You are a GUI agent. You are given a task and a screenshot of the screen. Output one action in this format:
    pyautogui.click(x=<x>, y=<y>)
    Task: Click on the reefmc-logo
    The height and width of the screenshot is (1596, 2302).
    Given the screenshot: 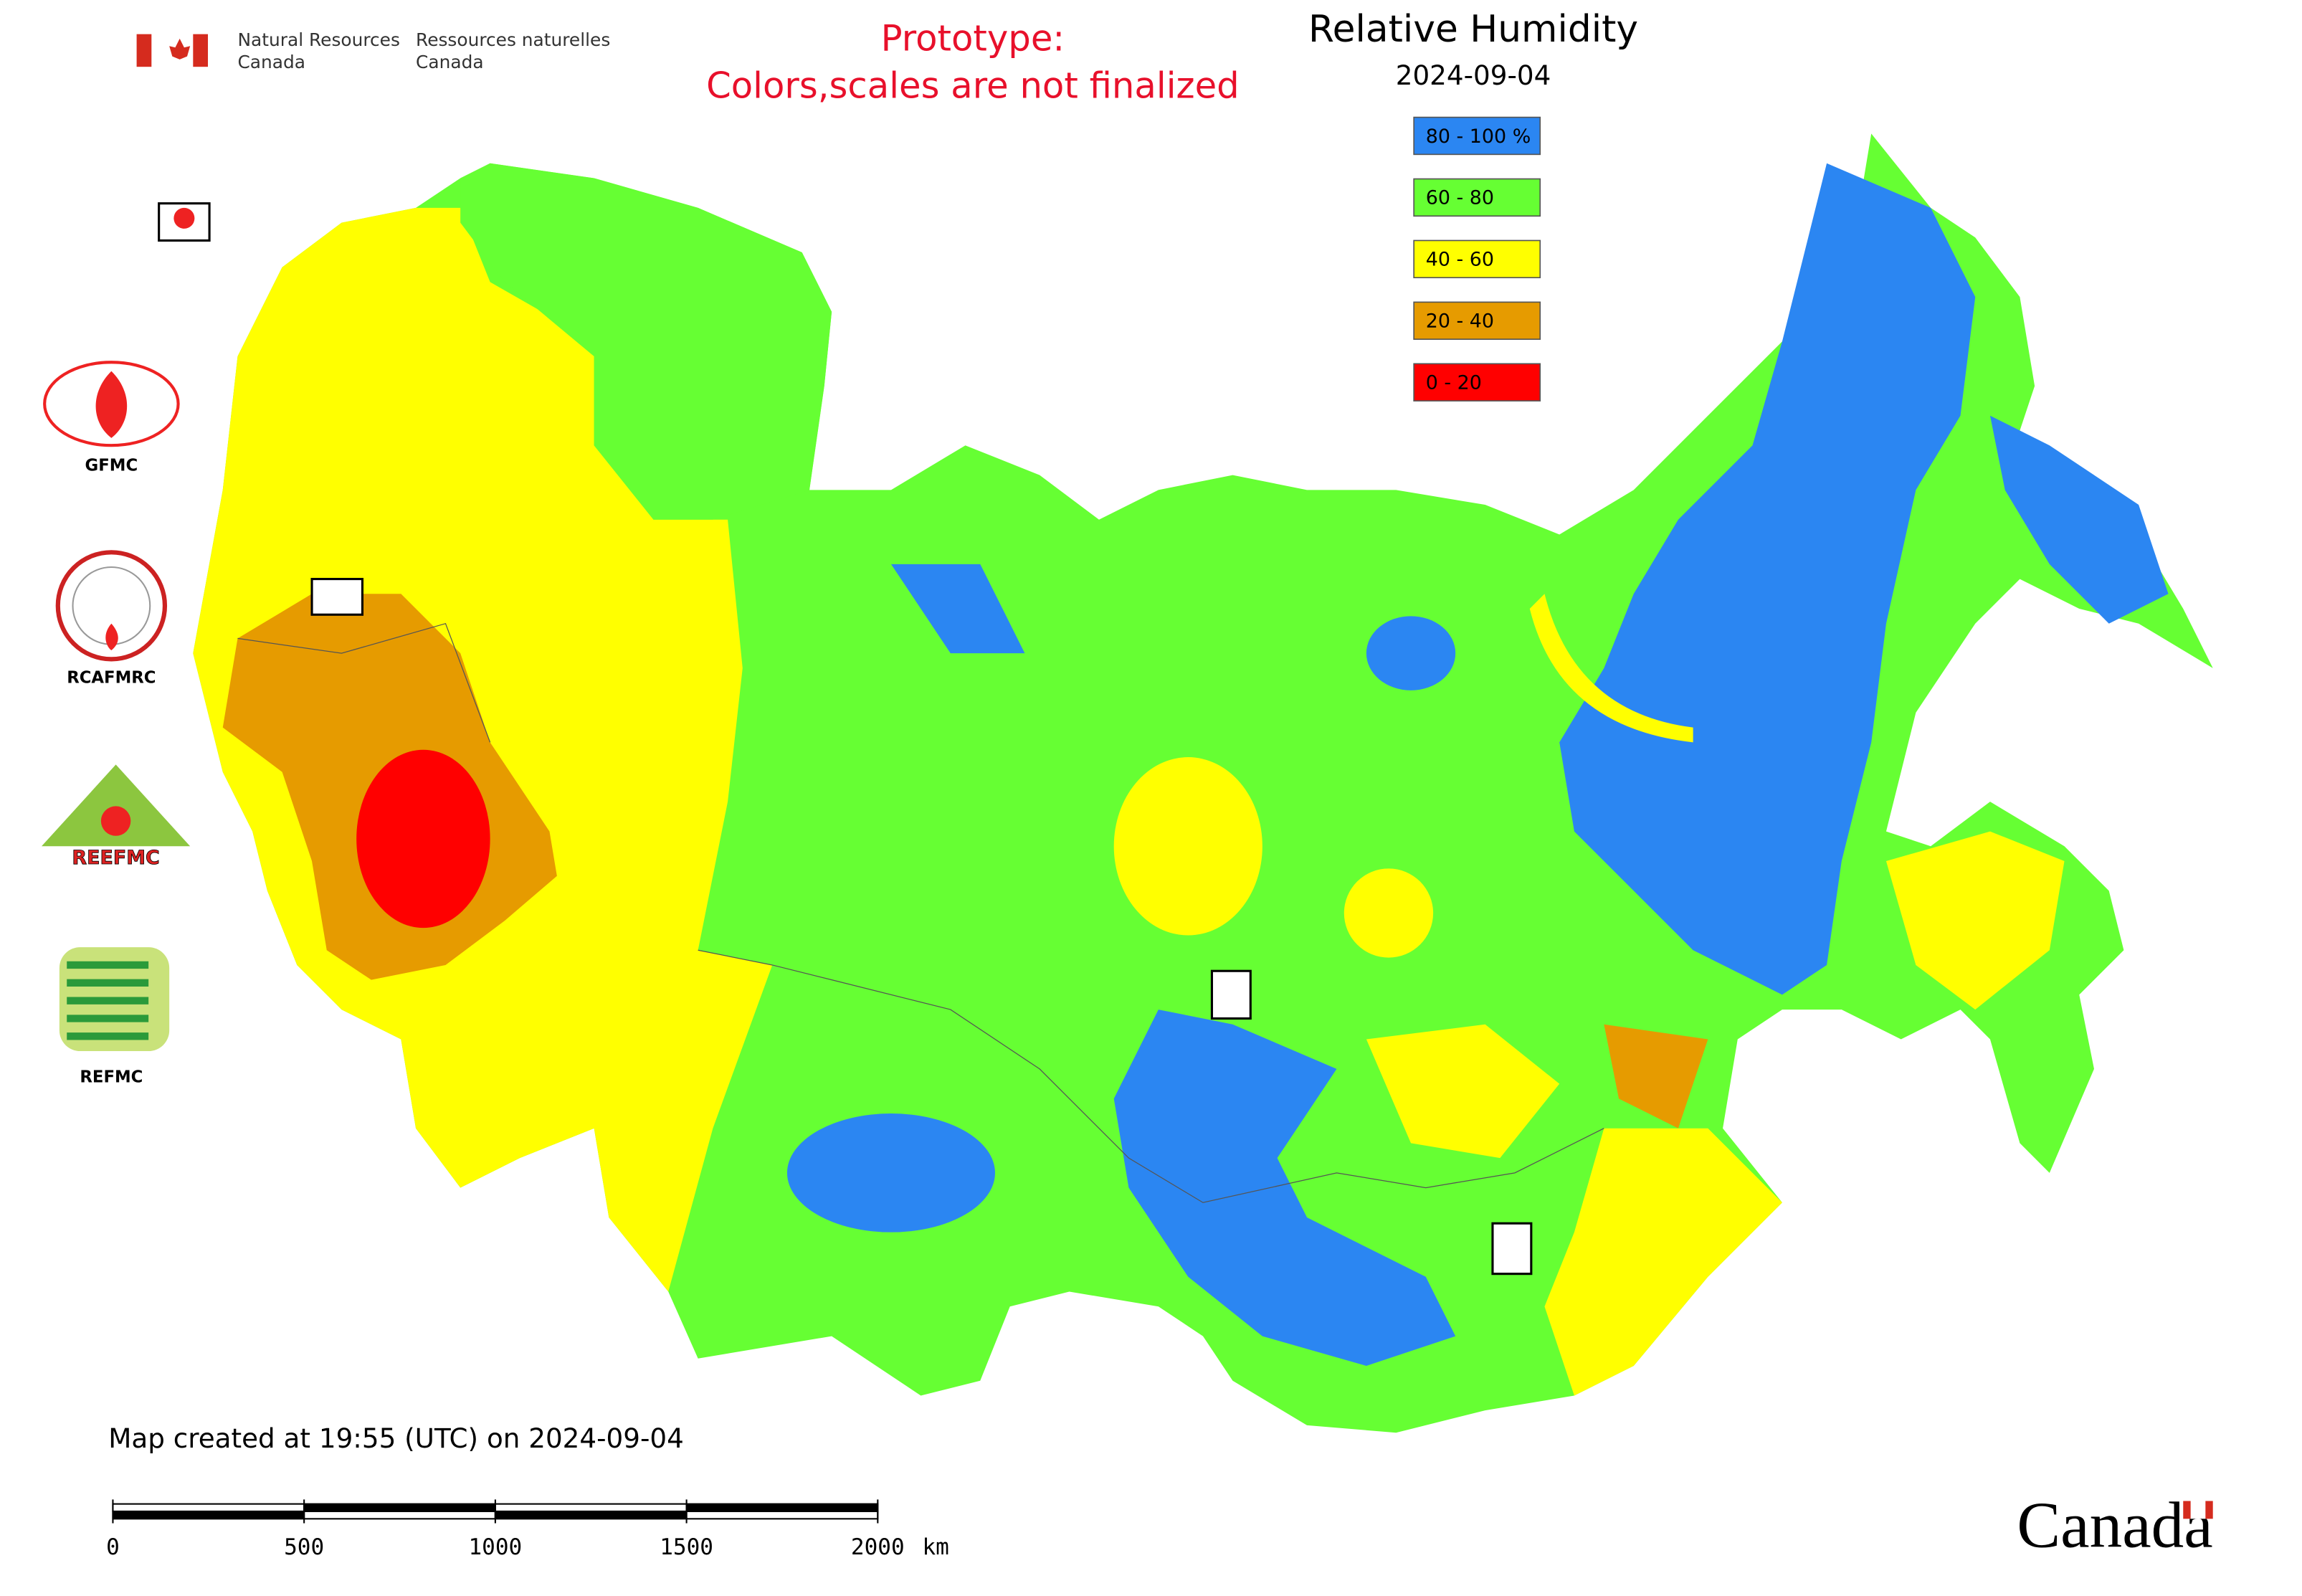 What is the action you would take?
    pyautogui.click(x=116, y=805)
    